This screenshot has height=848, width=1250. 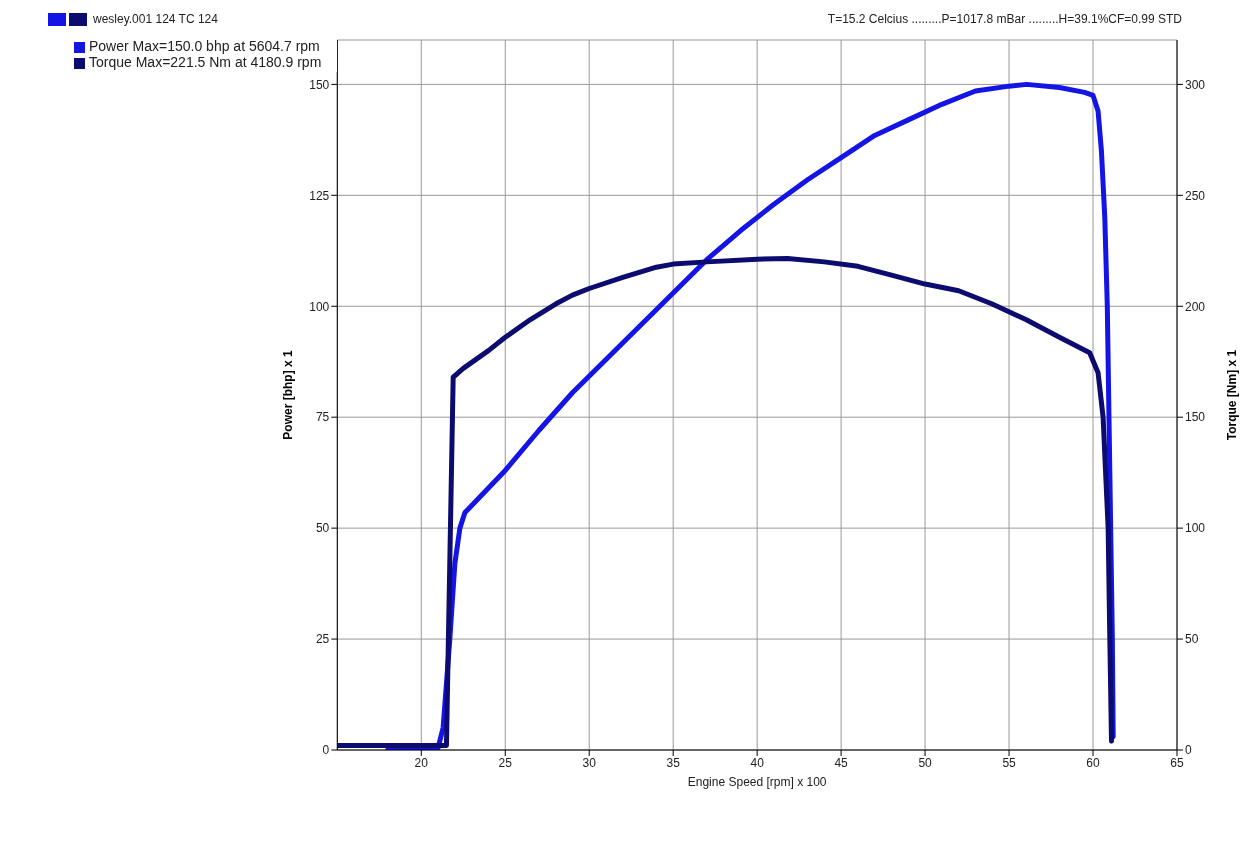 I want to click on x-tick-label: 55, so click(x=1009, y=762).